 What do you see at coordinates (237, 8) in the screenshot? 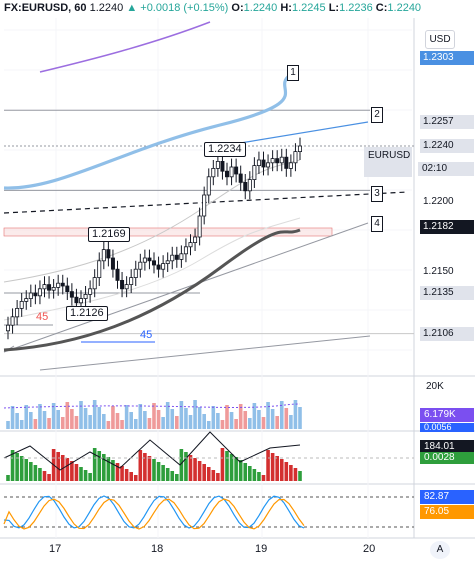
I see `open-label: O:` at bounding box center [237, 8].